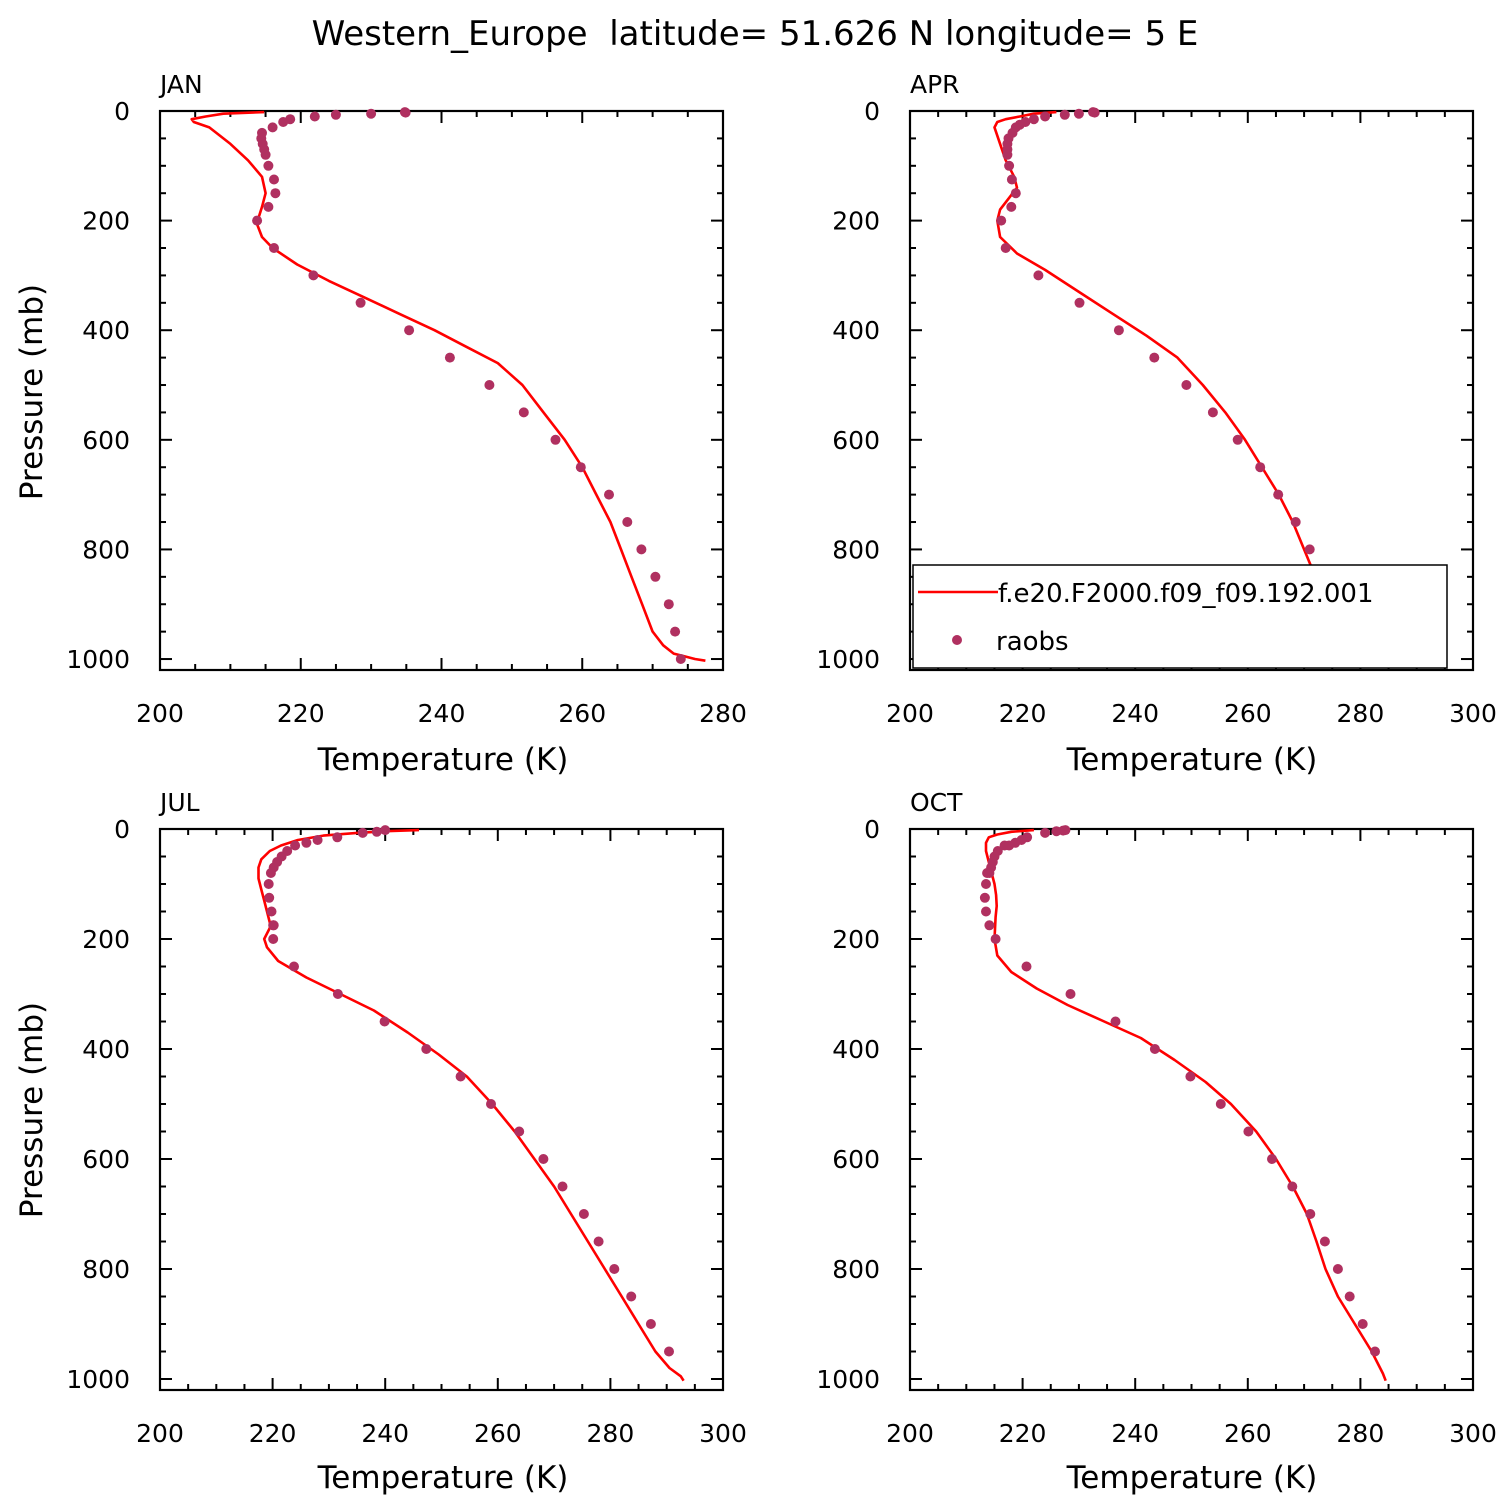 Image resolution: width=1510 pixels, height=1510 pixels. I want to click on y-tick-label-jan: 400, so click(106, 330).